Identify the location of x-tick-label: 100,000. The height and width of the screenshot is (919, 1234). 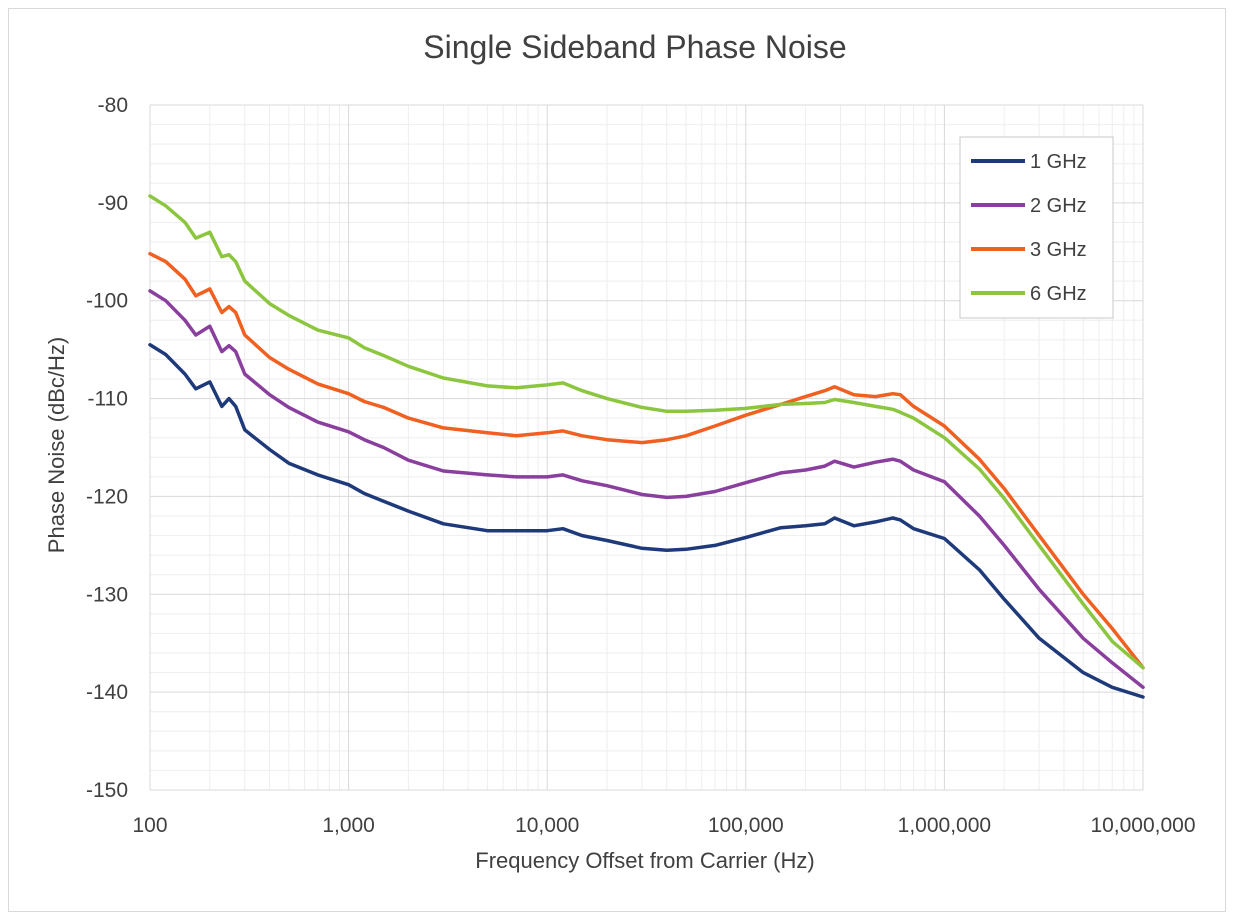
(746, 825).